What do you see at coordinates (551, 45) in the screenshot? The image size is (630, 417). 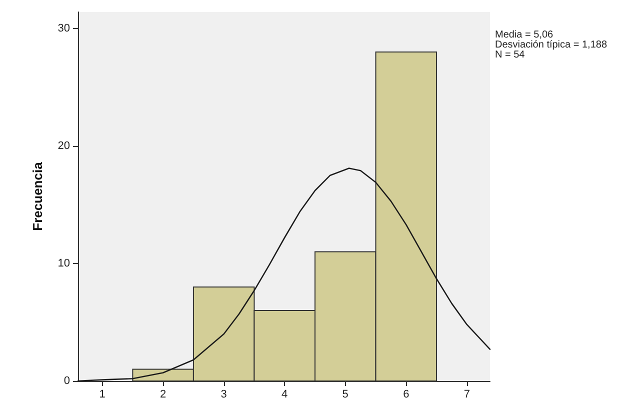 I see `text: Desviación típica = 1,188` at bounding box center [551, 45].